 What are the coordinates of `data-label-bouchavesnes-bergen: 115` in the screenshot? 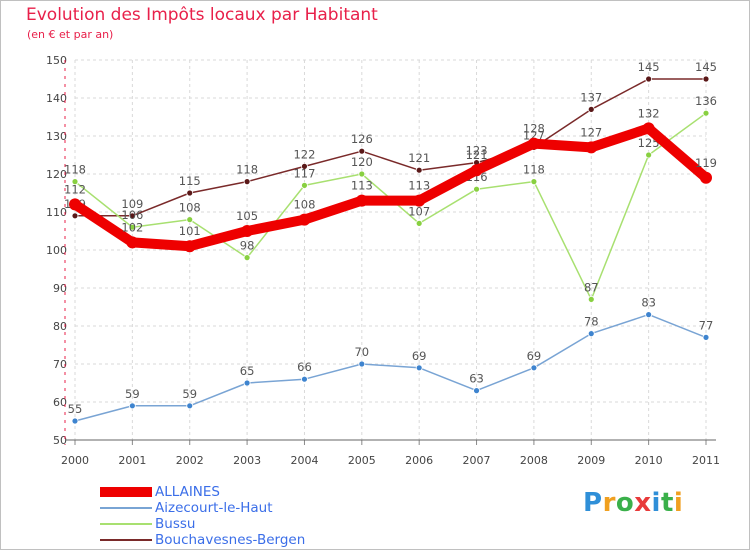 It's located at (190, 181).